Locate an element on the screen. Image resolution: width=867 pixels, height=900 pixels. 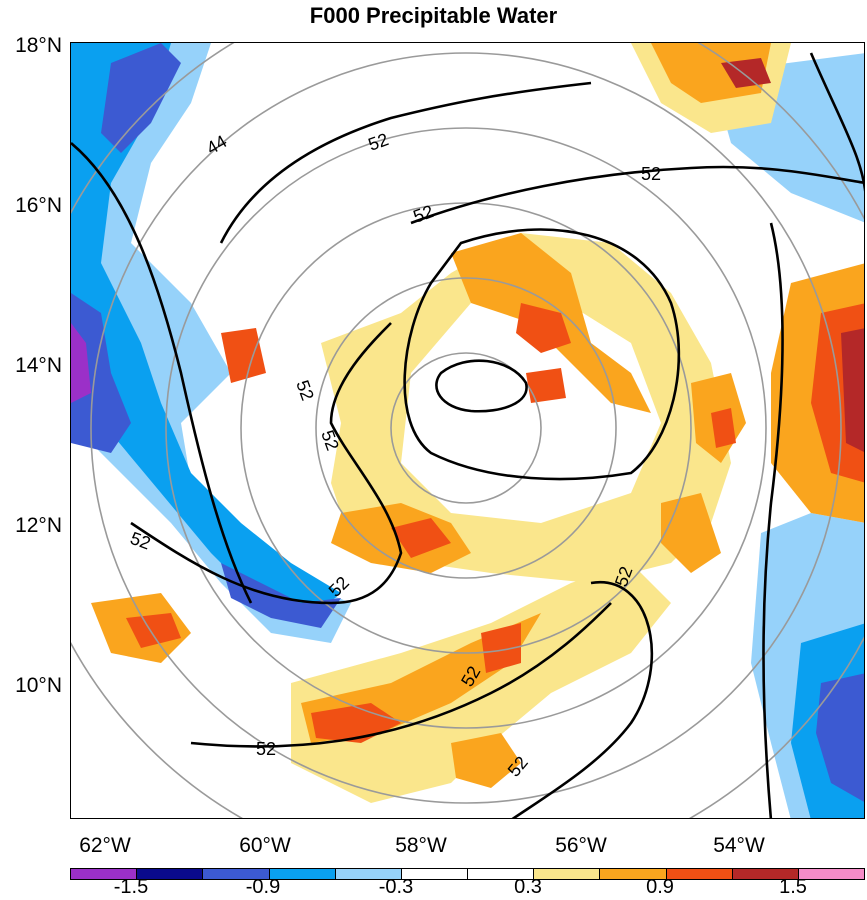
contour-label-44: 44 is located at coordinates (216, 144).